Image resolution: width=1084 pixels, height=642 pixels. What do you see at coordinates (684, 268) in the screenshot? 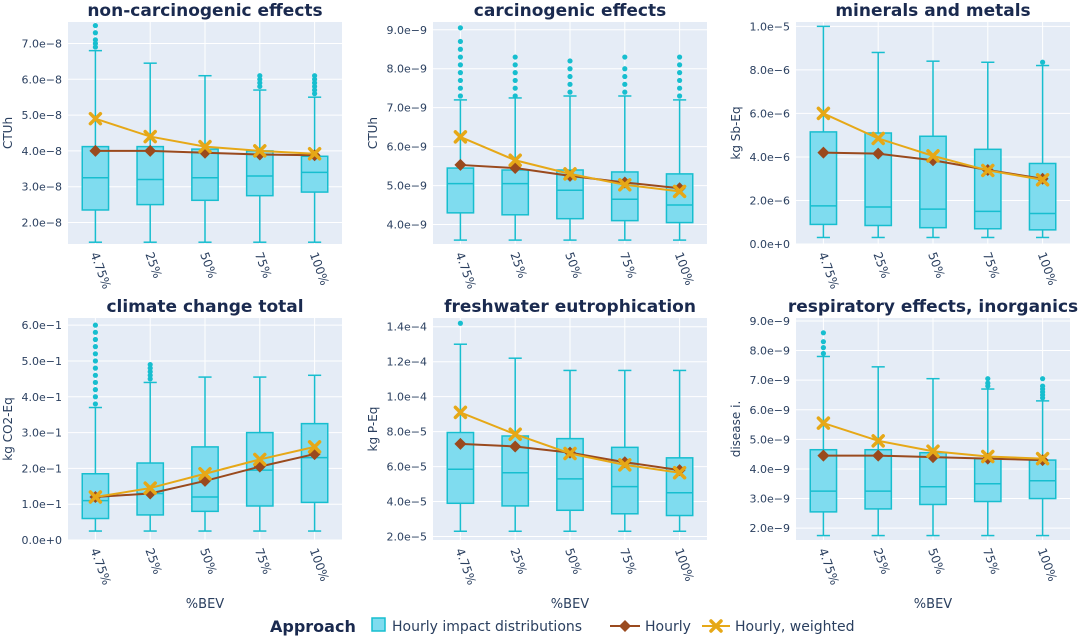
I see `x-tick-label: 100%` at bounding box center [684, 268].